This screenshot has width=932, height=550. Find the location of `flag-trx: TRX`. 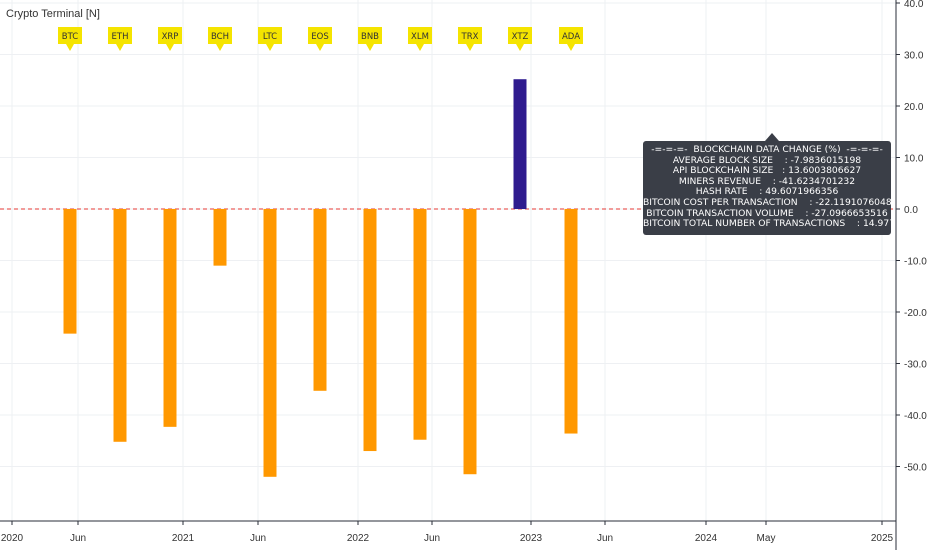

flag-trx: TRX is located at coordinates (470, 39).